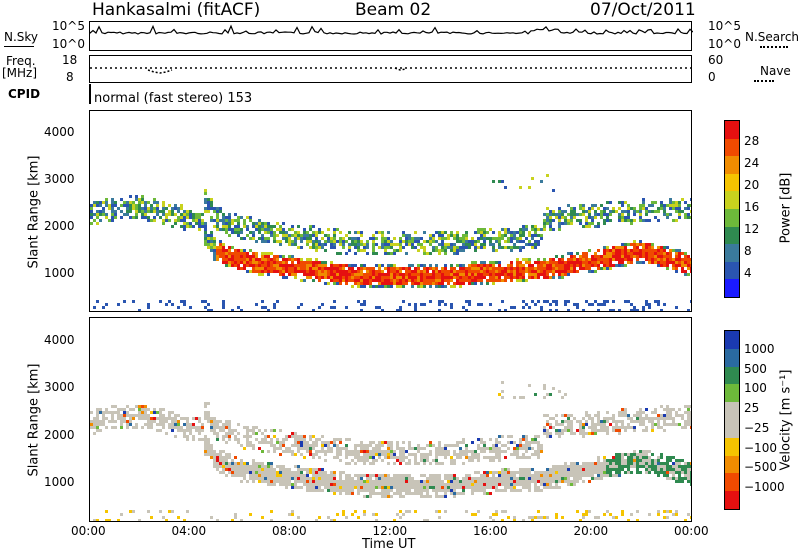 This screenshot has height=554, width=800. Describe the element at coordinates (724, 44) in the screenshot. I see `noise-right-tick-low: 10^0` at that location.